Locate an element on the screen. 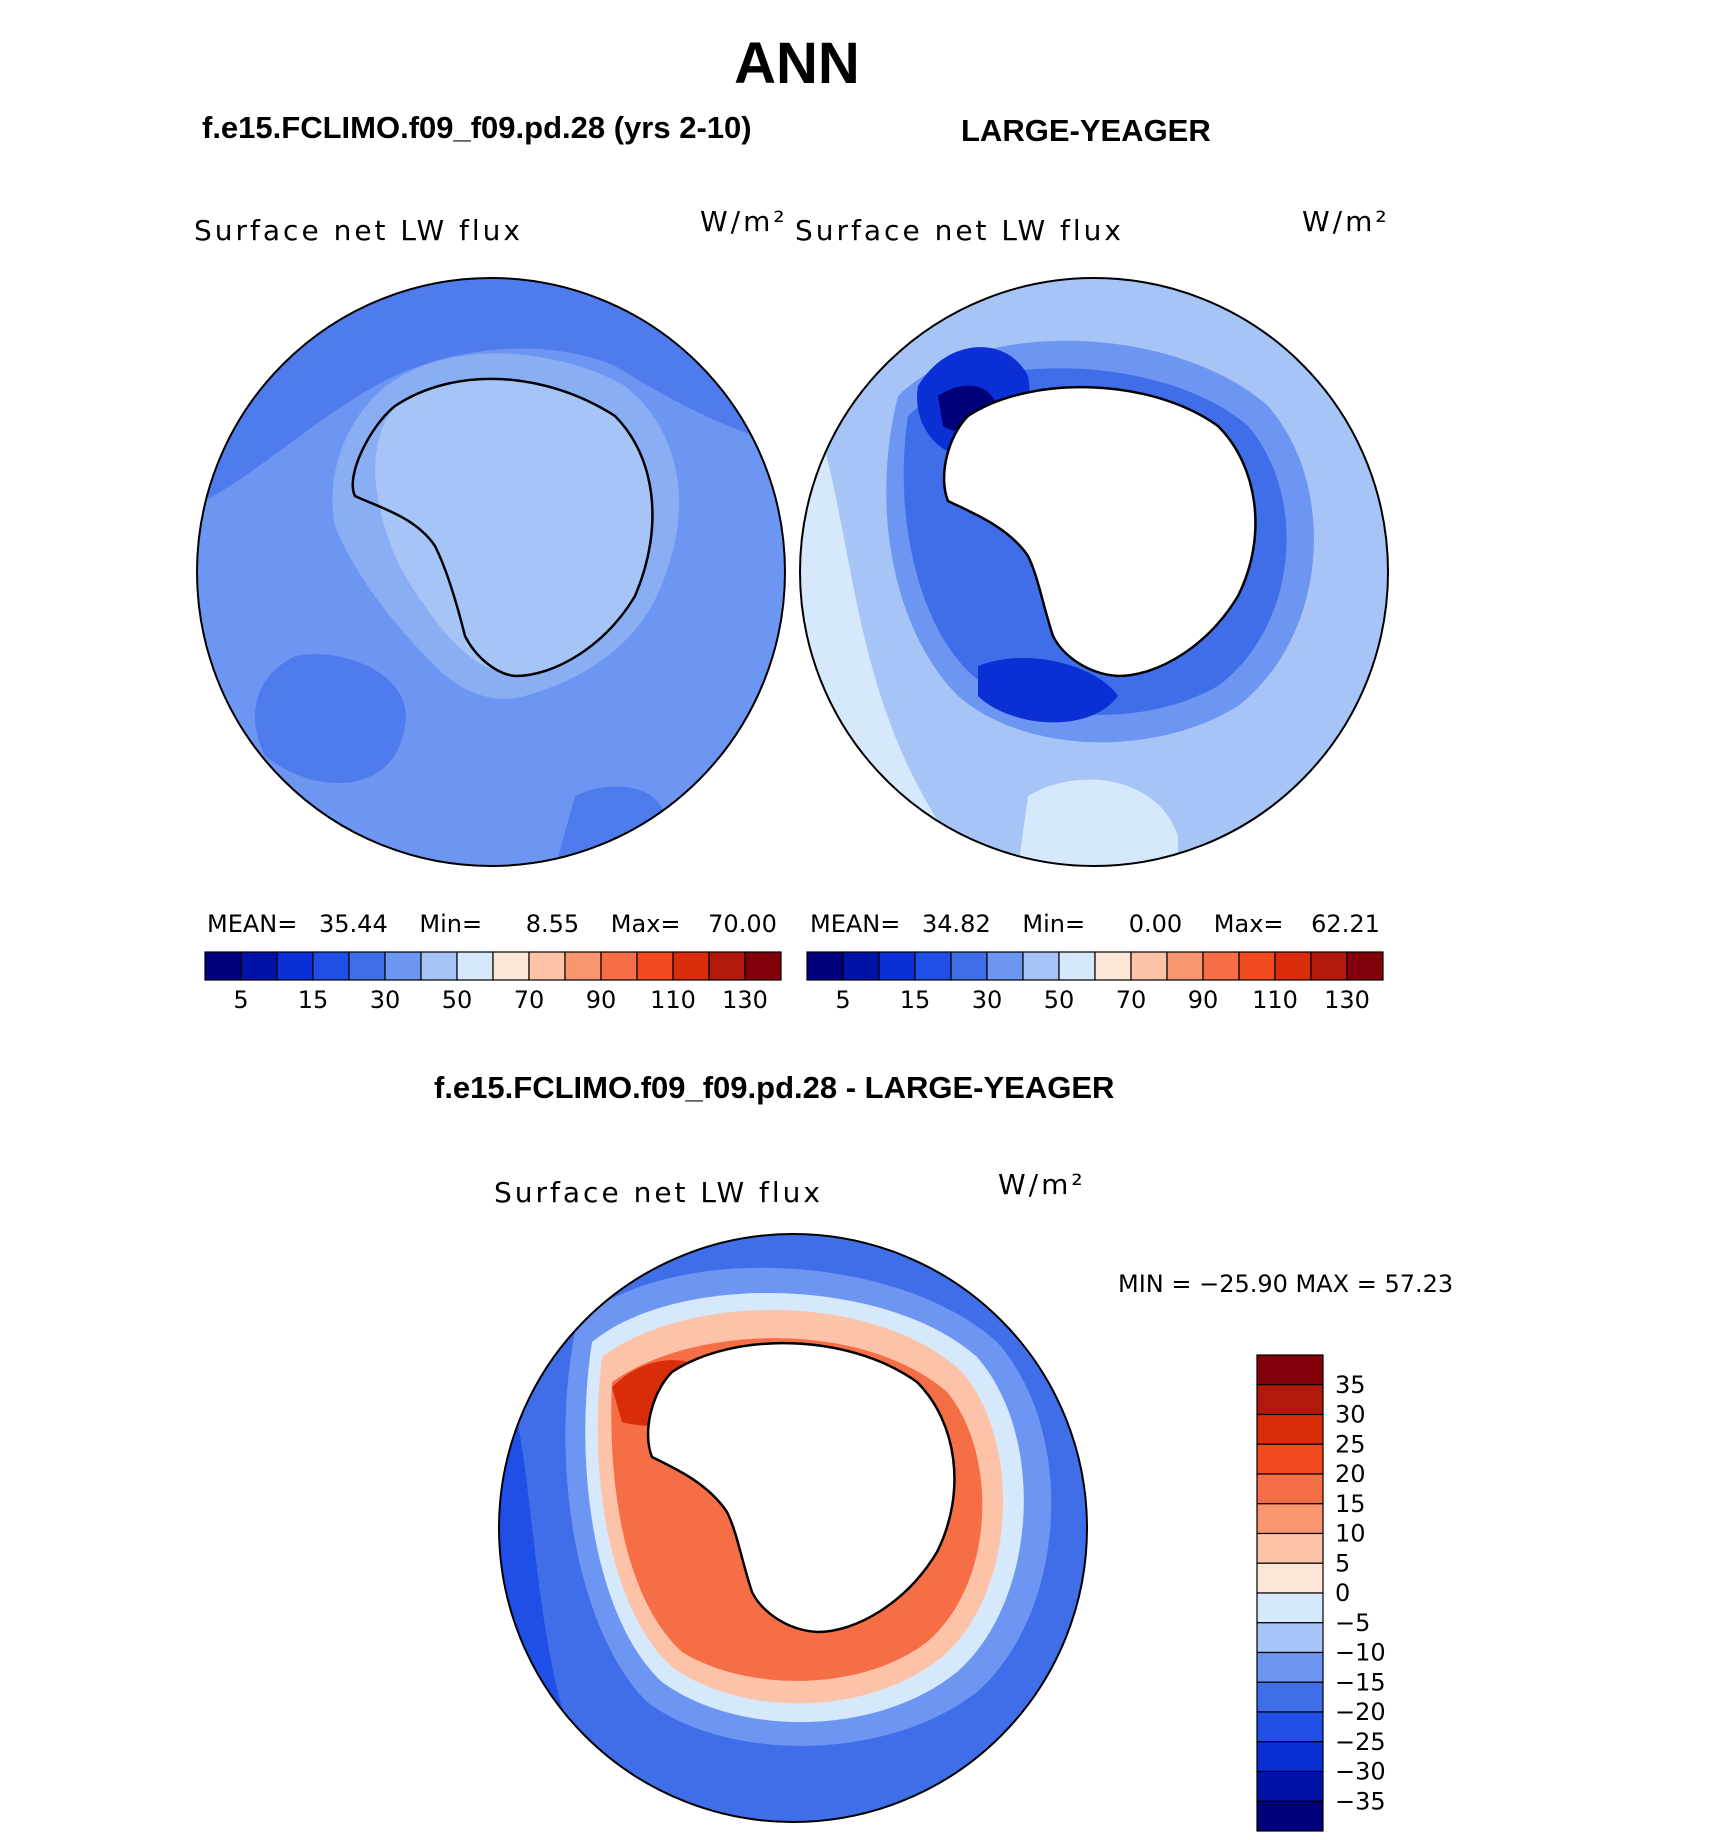 This screenshot has height=1840, width=1710. right-map-border is located at coordinates (1094, 572).